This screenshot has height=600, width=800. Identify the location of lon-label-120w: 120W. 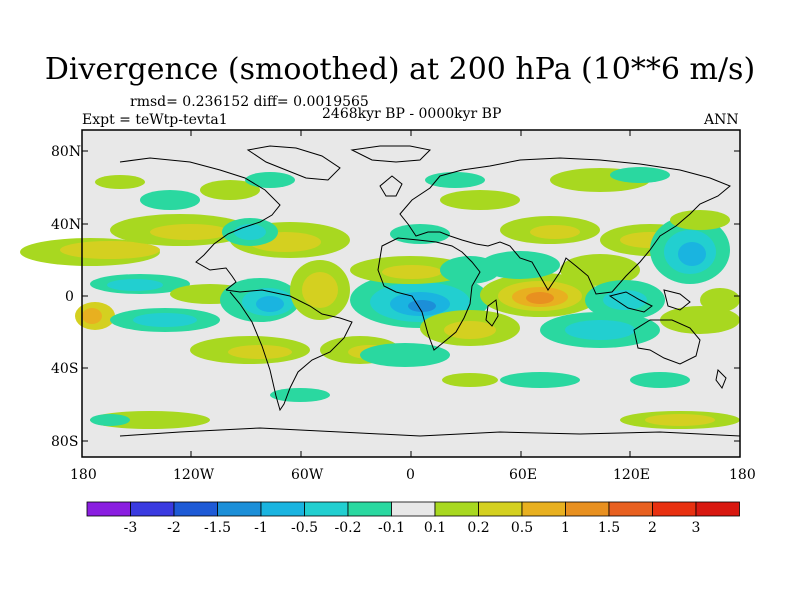
(194, 475).